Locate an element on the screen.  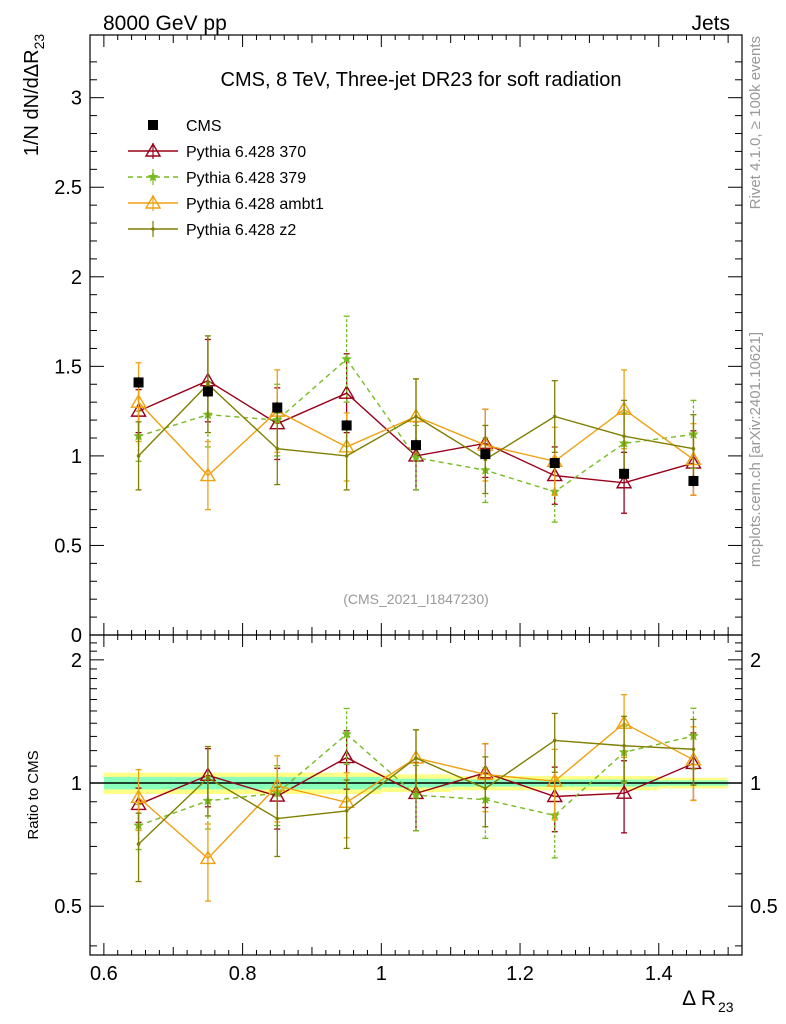
series-z2 is located at coordinates (416, 415).